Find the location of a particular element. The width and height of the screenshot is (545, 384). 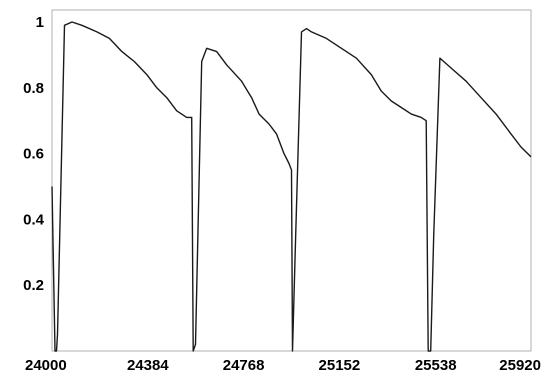

x-tick-label: 24000 is located at coordinates (46, 365).